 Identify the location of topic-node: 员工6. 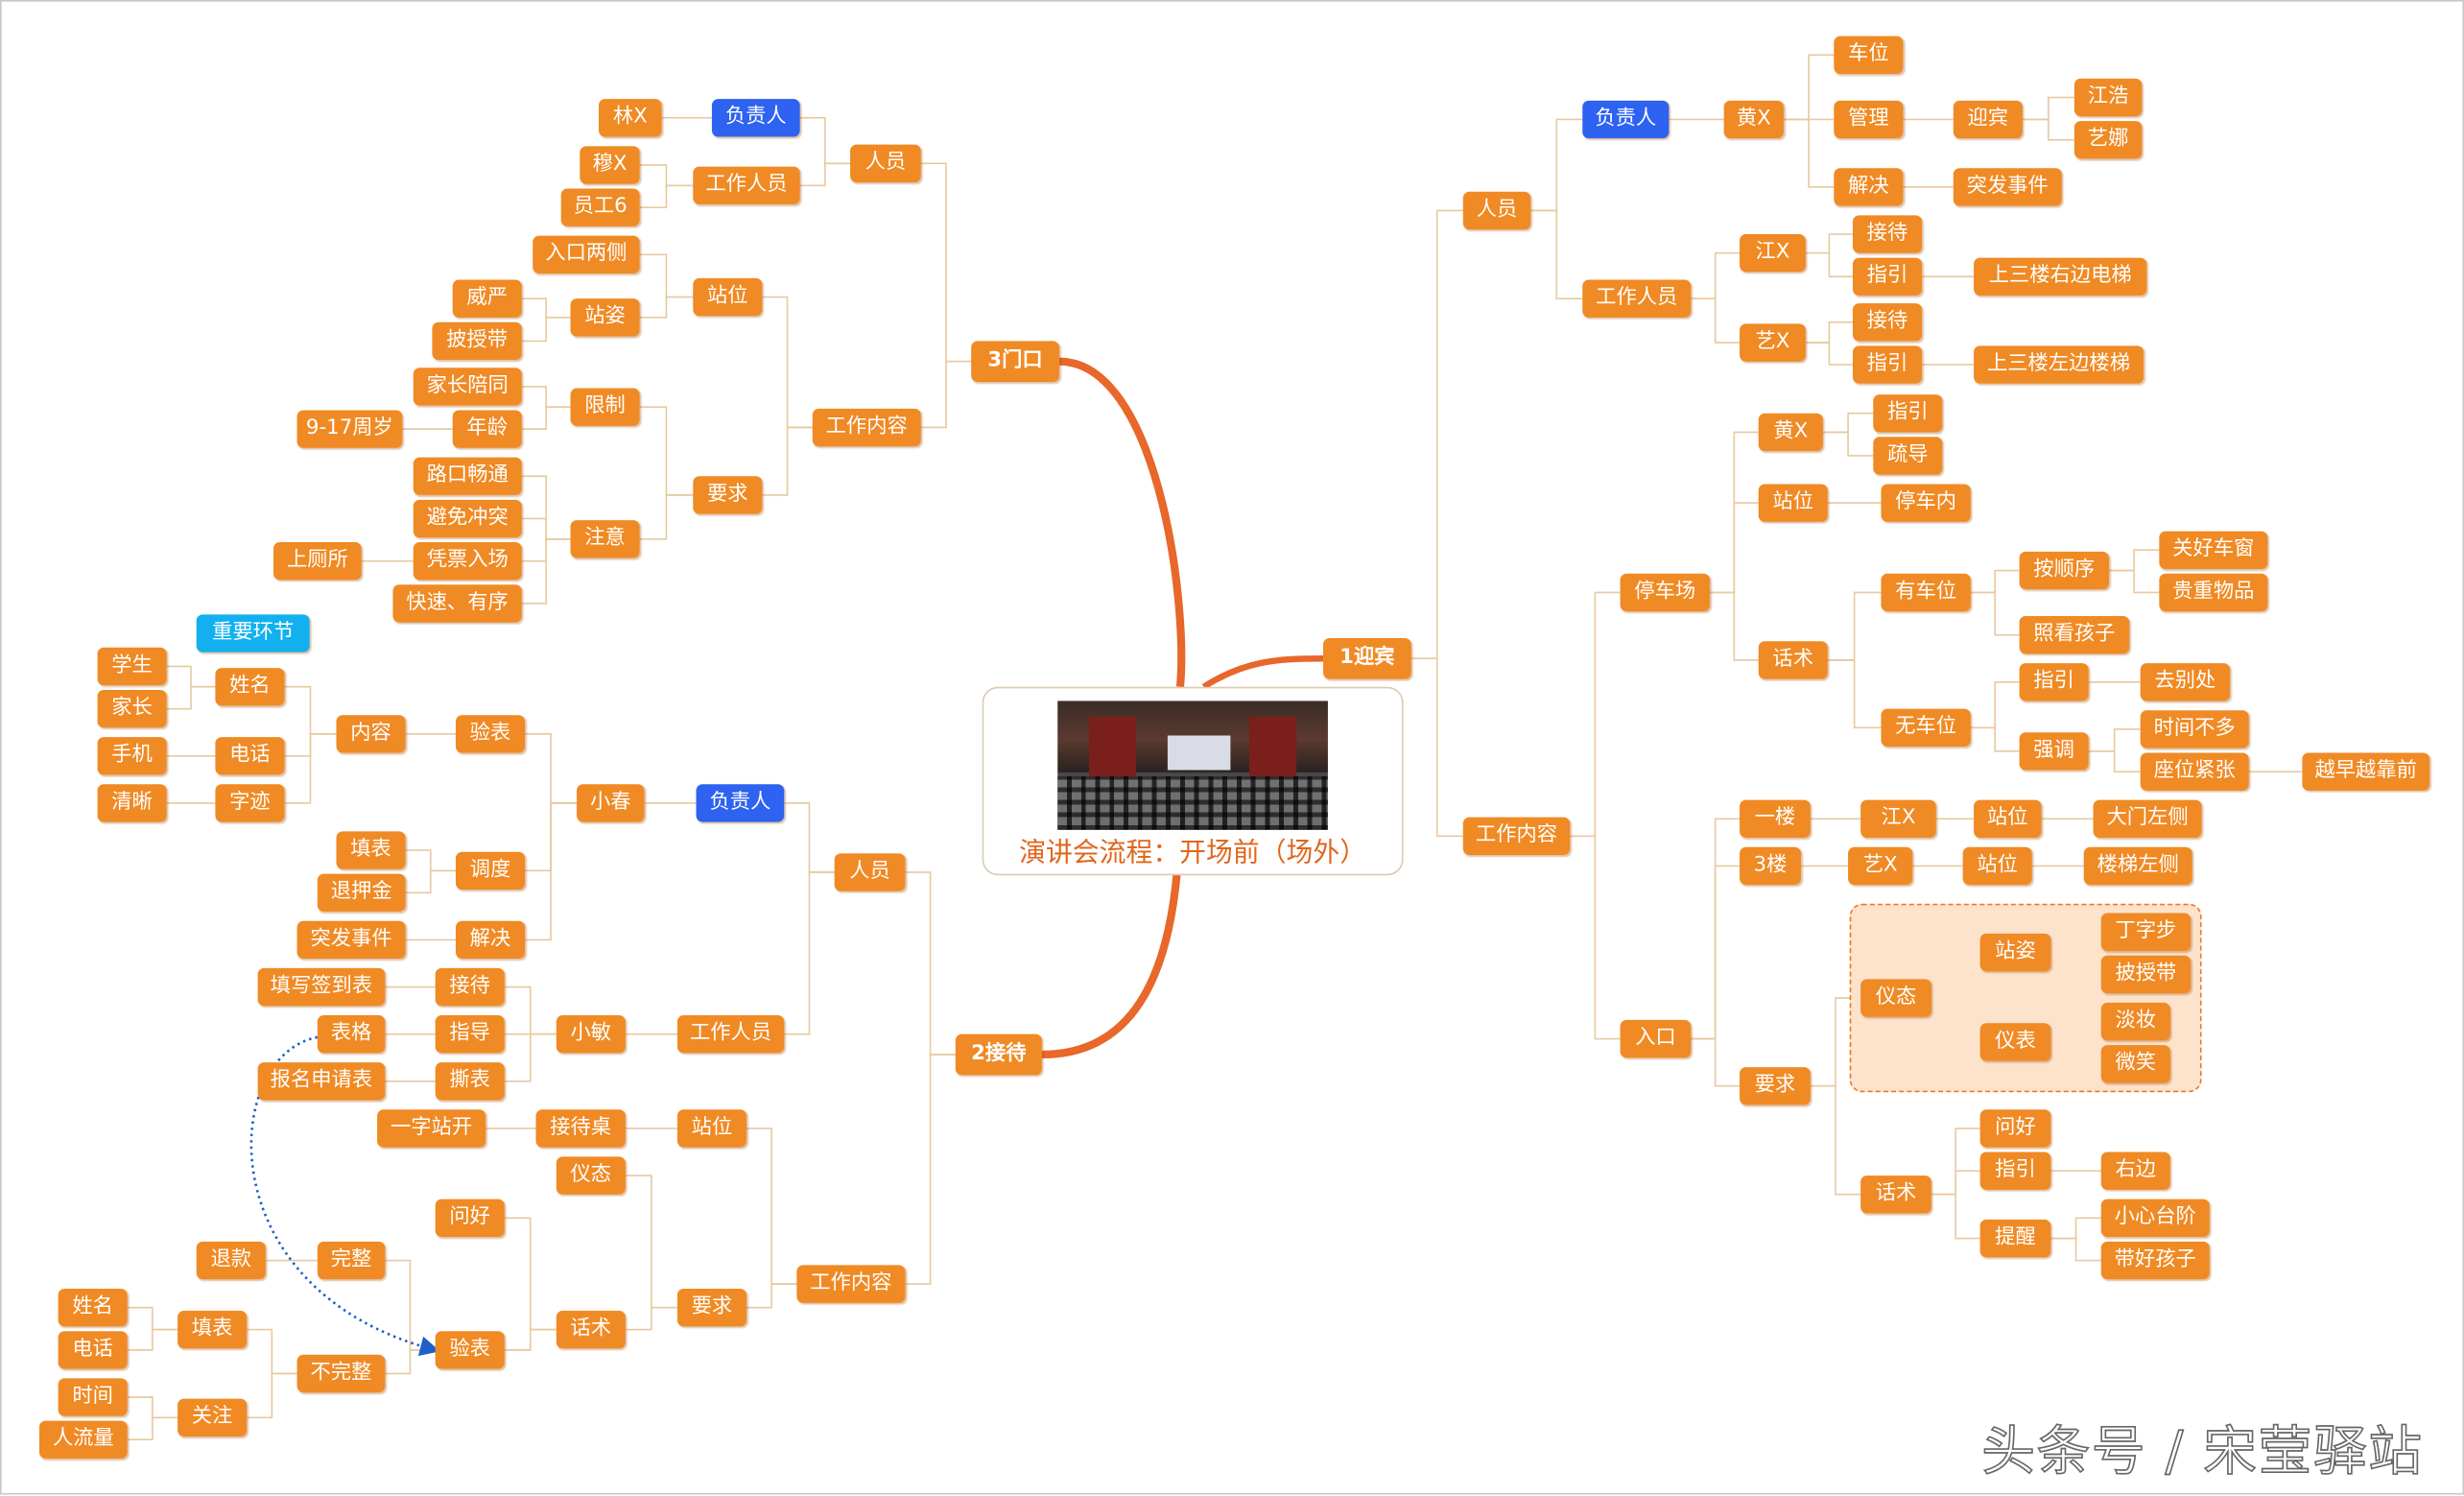
(600, 207).